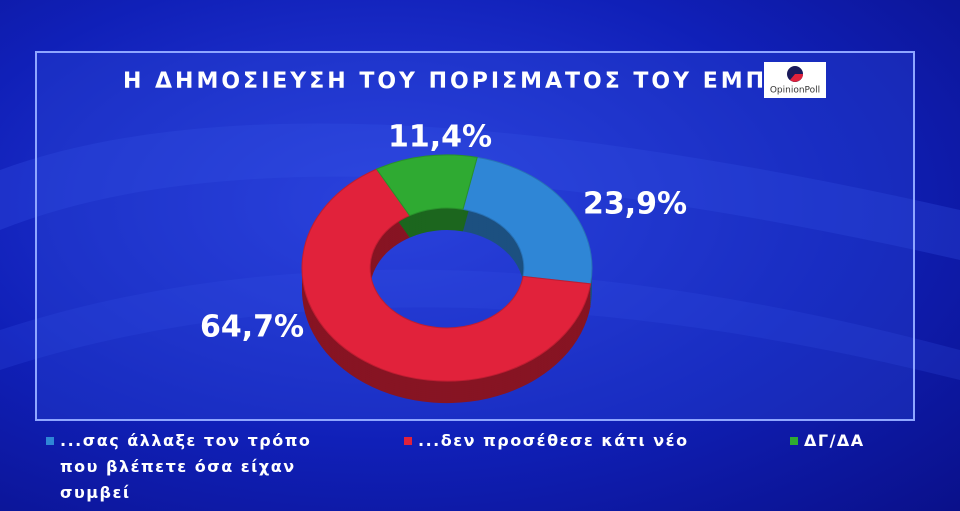  I want to click on logo-text: OpinionPoll, so click(795, 91).